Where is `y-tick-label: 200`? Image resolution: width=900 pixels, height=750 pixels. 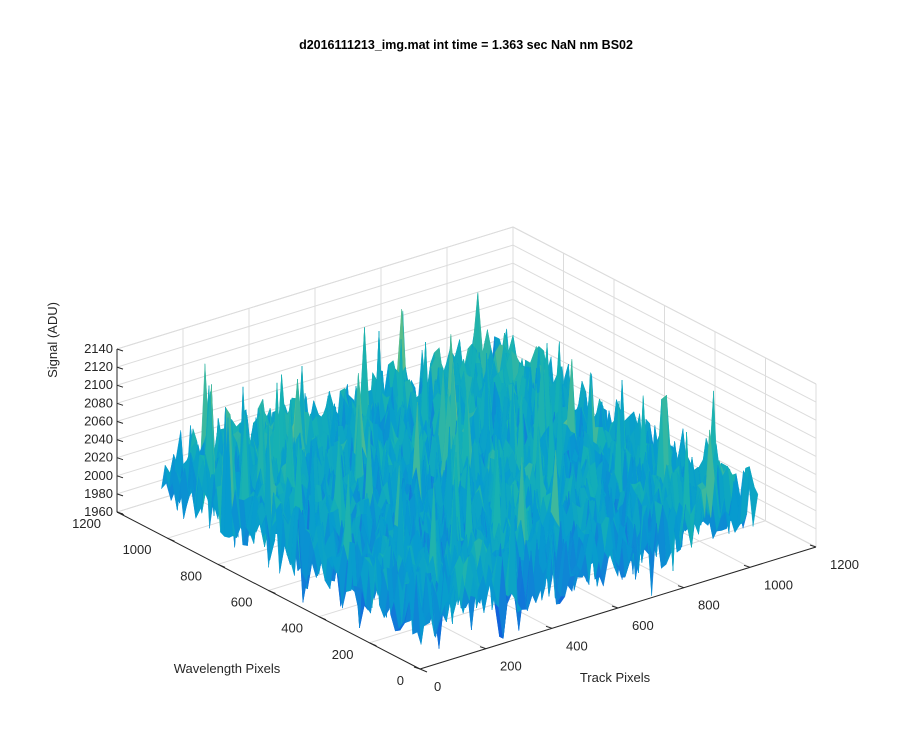
y-tick-label: 200 is located at coordinates (343, 654).